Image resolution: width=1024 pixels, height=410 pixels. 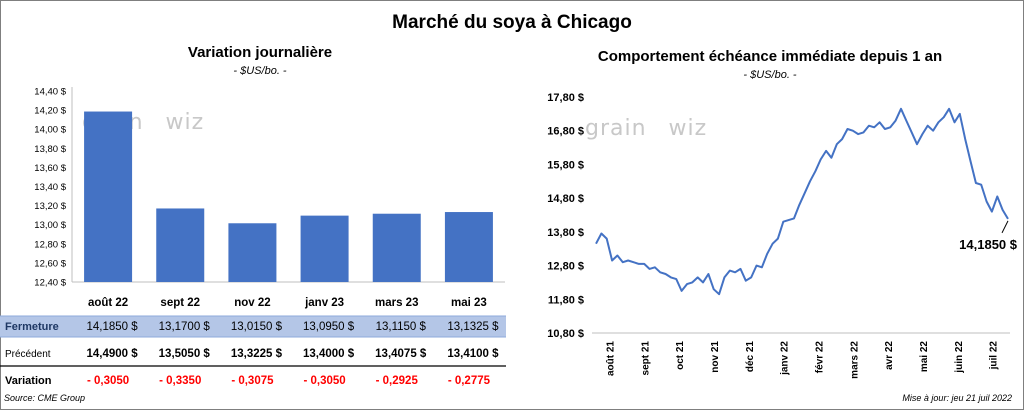 I want to click on last-value-leader, so click(x=1005, y=227).